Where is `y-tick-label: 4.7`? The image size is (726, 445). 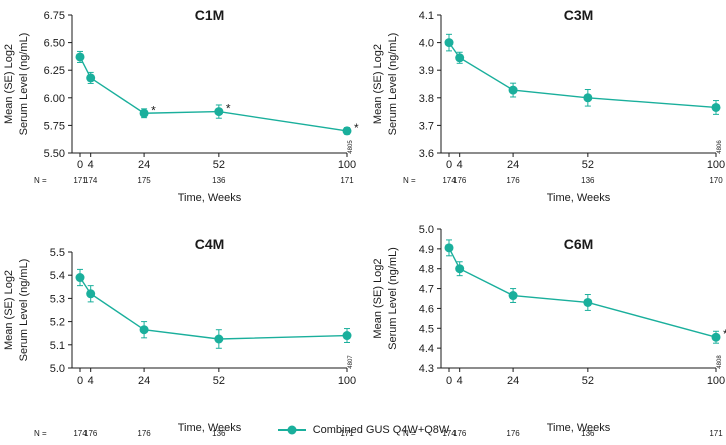
y-tick-label: 4.7 is located at coordinates (426, 290).